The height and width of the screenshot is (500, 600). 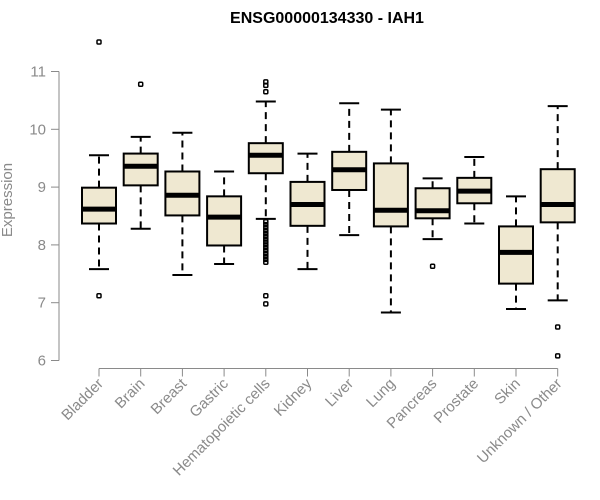 I want to click on x-tick-label: Bladder, so click(x=82, y=399).